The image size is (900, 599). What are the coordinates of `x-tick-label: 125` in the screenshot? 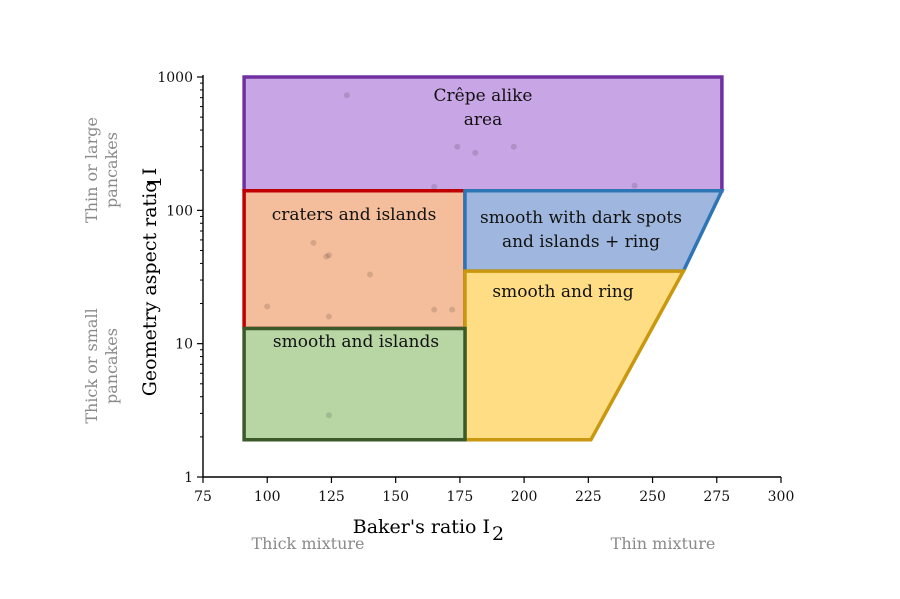 It's located at (331, 497).